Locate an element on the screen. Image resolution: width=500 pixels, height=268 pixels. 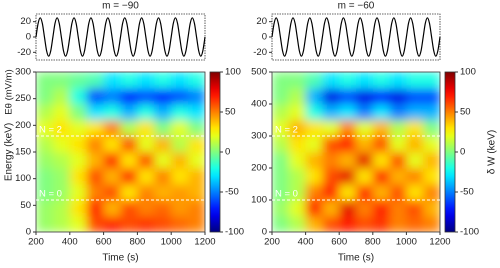
y-tick-label: 0 is located at coordinates (264, 232).